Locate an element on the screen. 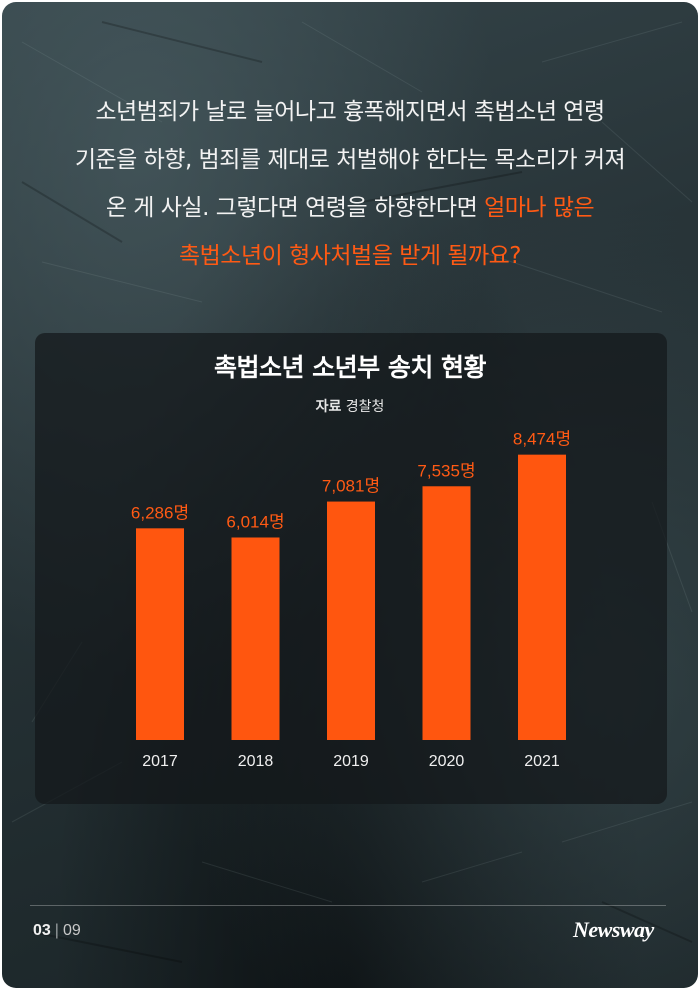 The height and width of the screenshot is (990, 700). source-label: 자료 is located at coordinates (328, 407).